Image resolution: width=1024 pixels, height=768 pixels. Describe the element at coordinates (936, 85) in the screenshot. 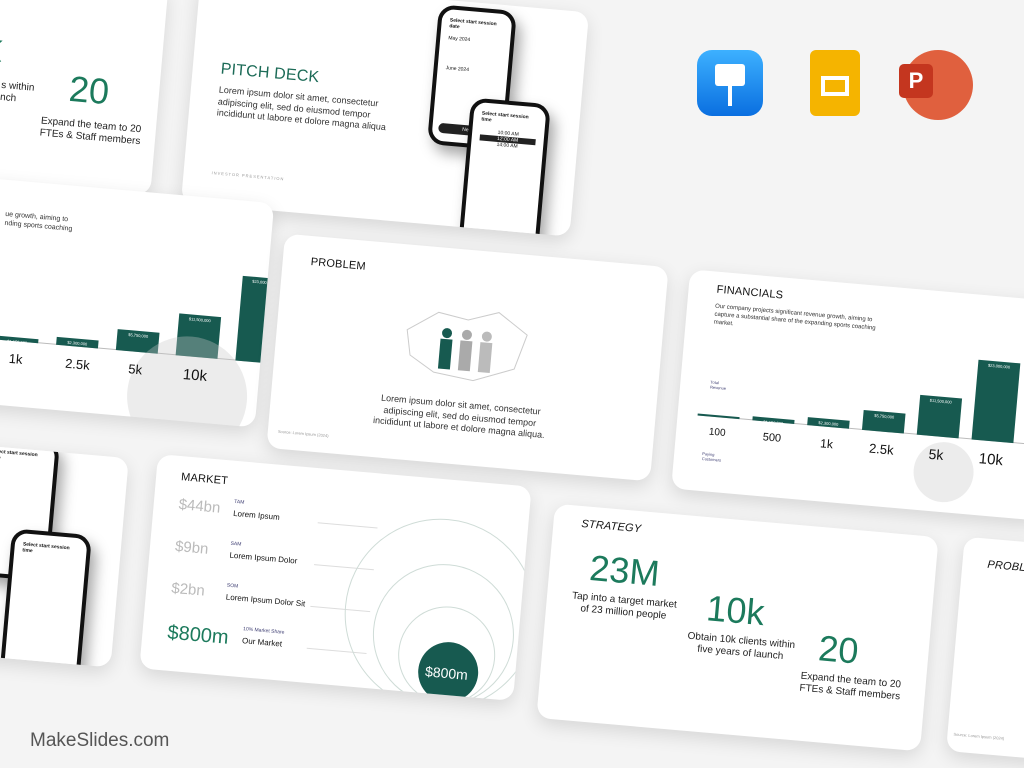

I see `powerpoint-icon: P` at that location.